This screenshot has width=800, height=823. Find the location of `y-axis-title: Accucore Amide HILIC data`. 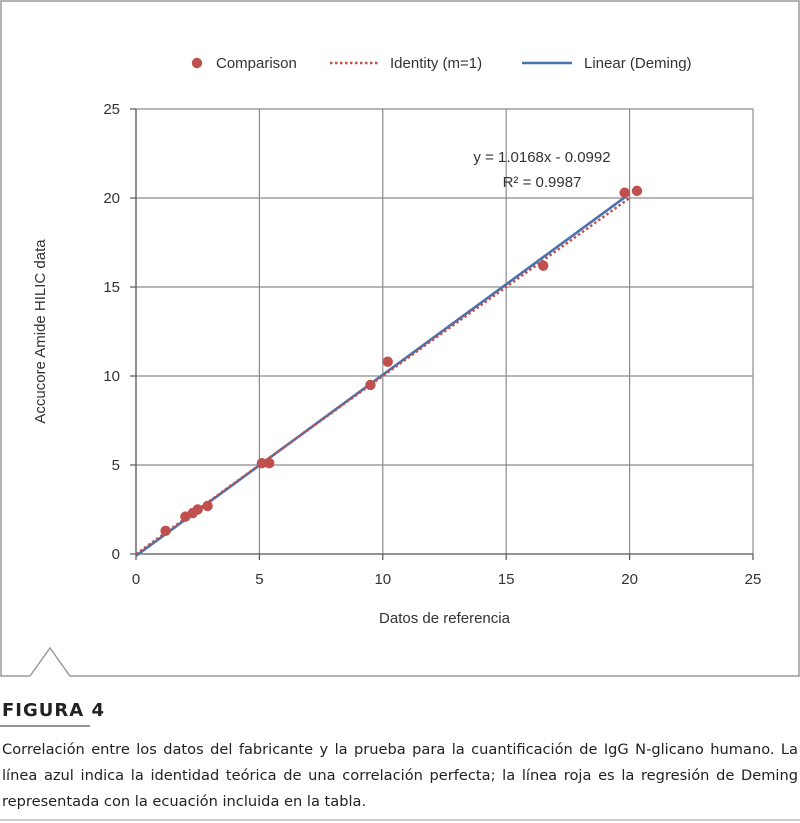

y-axis-title: Accucore Amide HILIC data is located at coordinates (40, 331).